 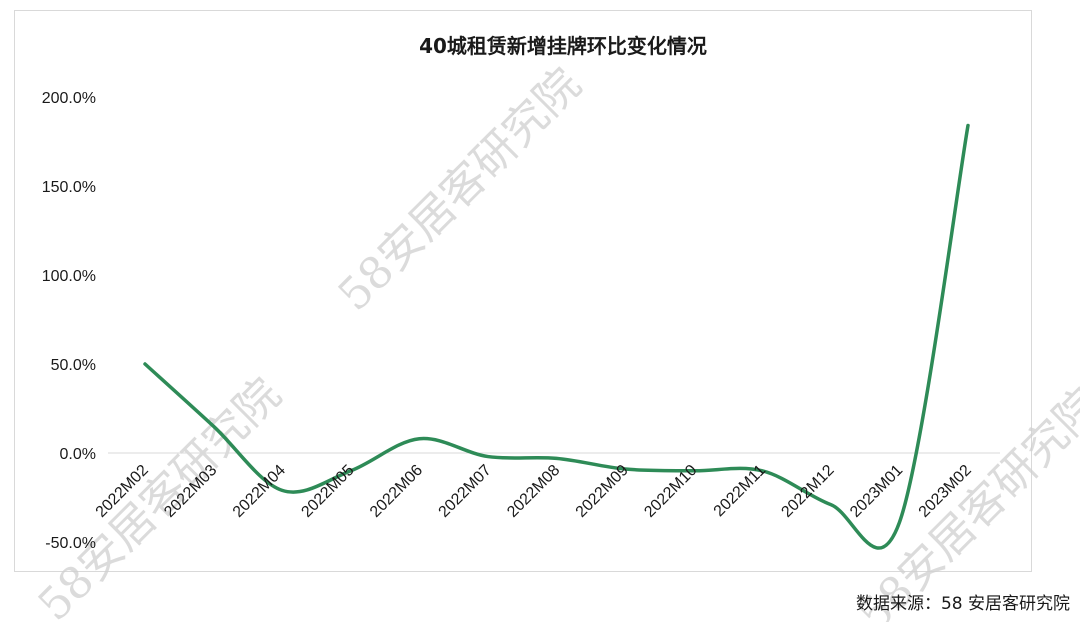 I want to click on x-tick-label: 2022M06, so click(x=396, y=491).